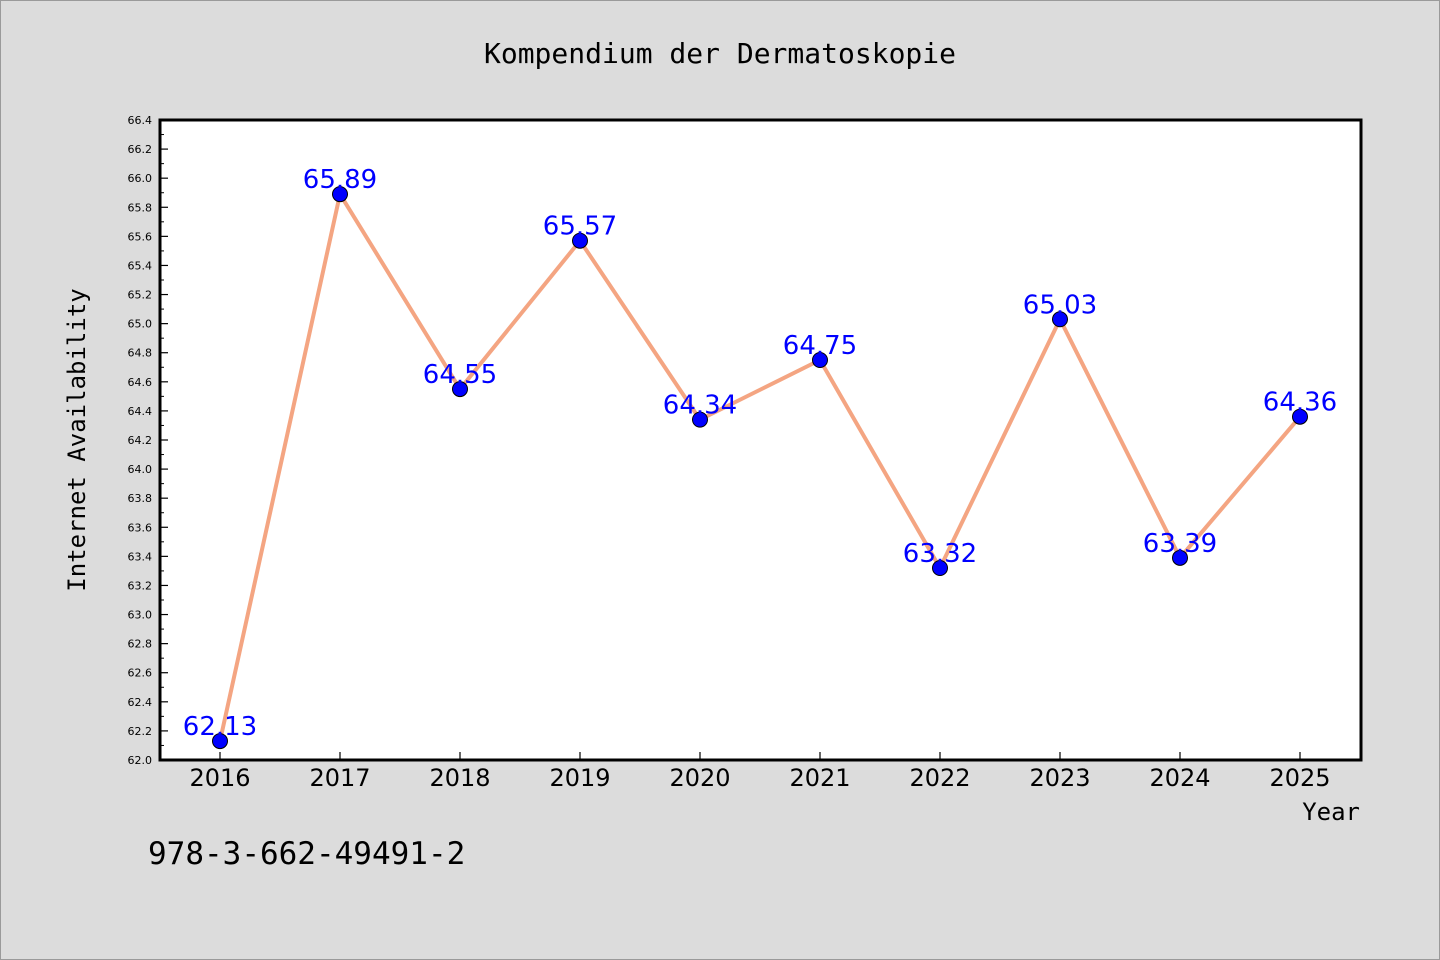 This screenshot has height=960, width=1440. What do you see at coordinates (140, 644) in the screenshot?
I see `y-tick-label: 62.8` at bounding box center [140, 644].